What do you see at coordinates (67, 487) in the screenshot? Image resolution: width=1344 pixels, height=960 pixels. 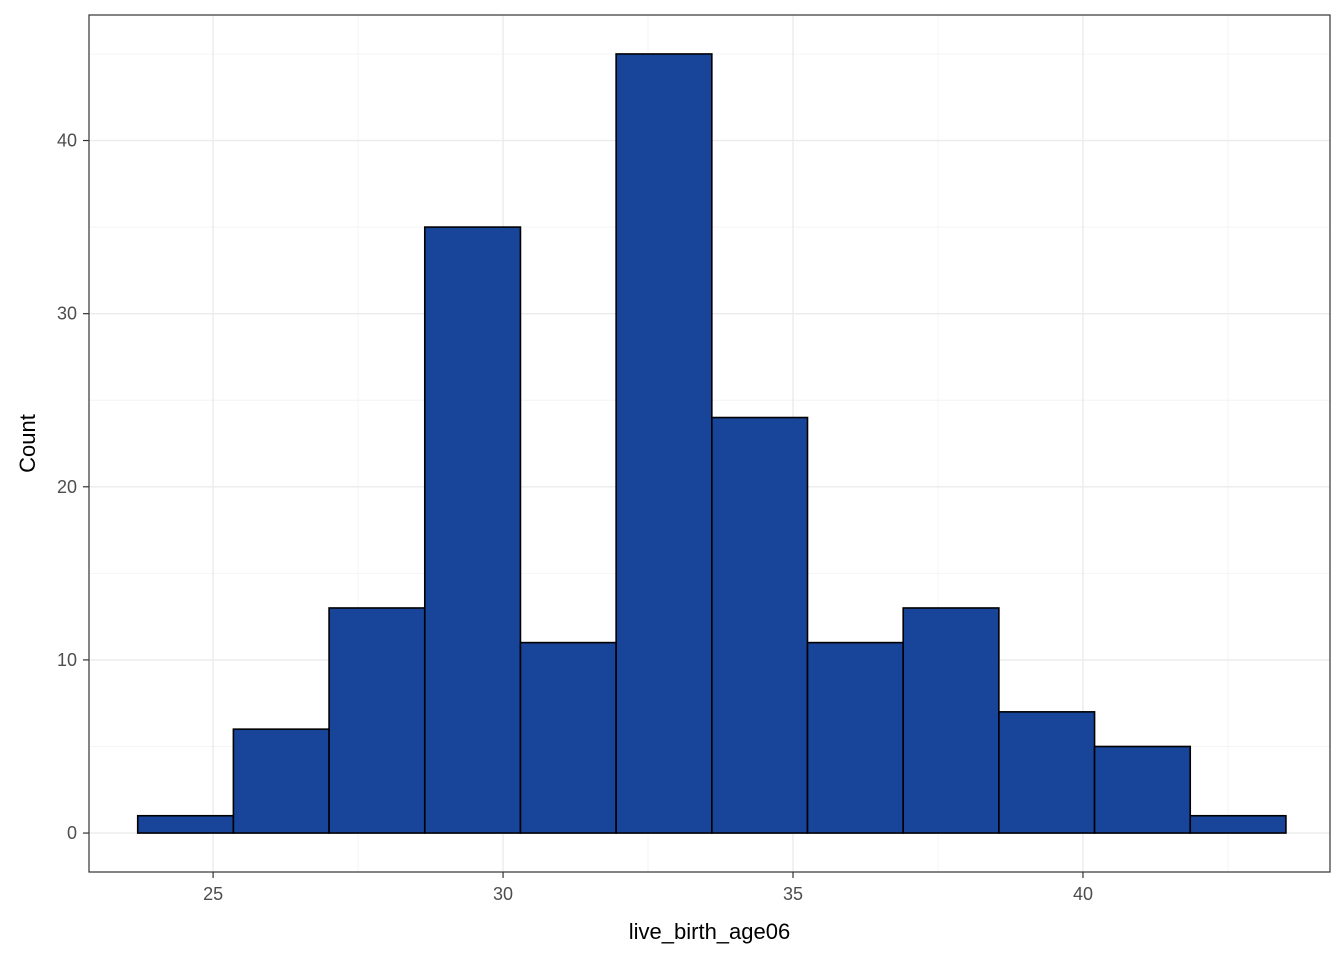 I see `y-tick-label: 20` at bounding box center [67, 487].